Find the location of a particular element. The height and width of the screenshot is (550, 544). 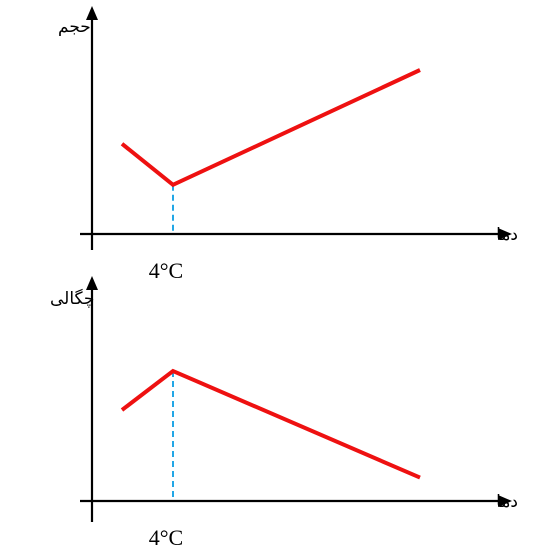

density-series-line is located at coordinates (270, 424).